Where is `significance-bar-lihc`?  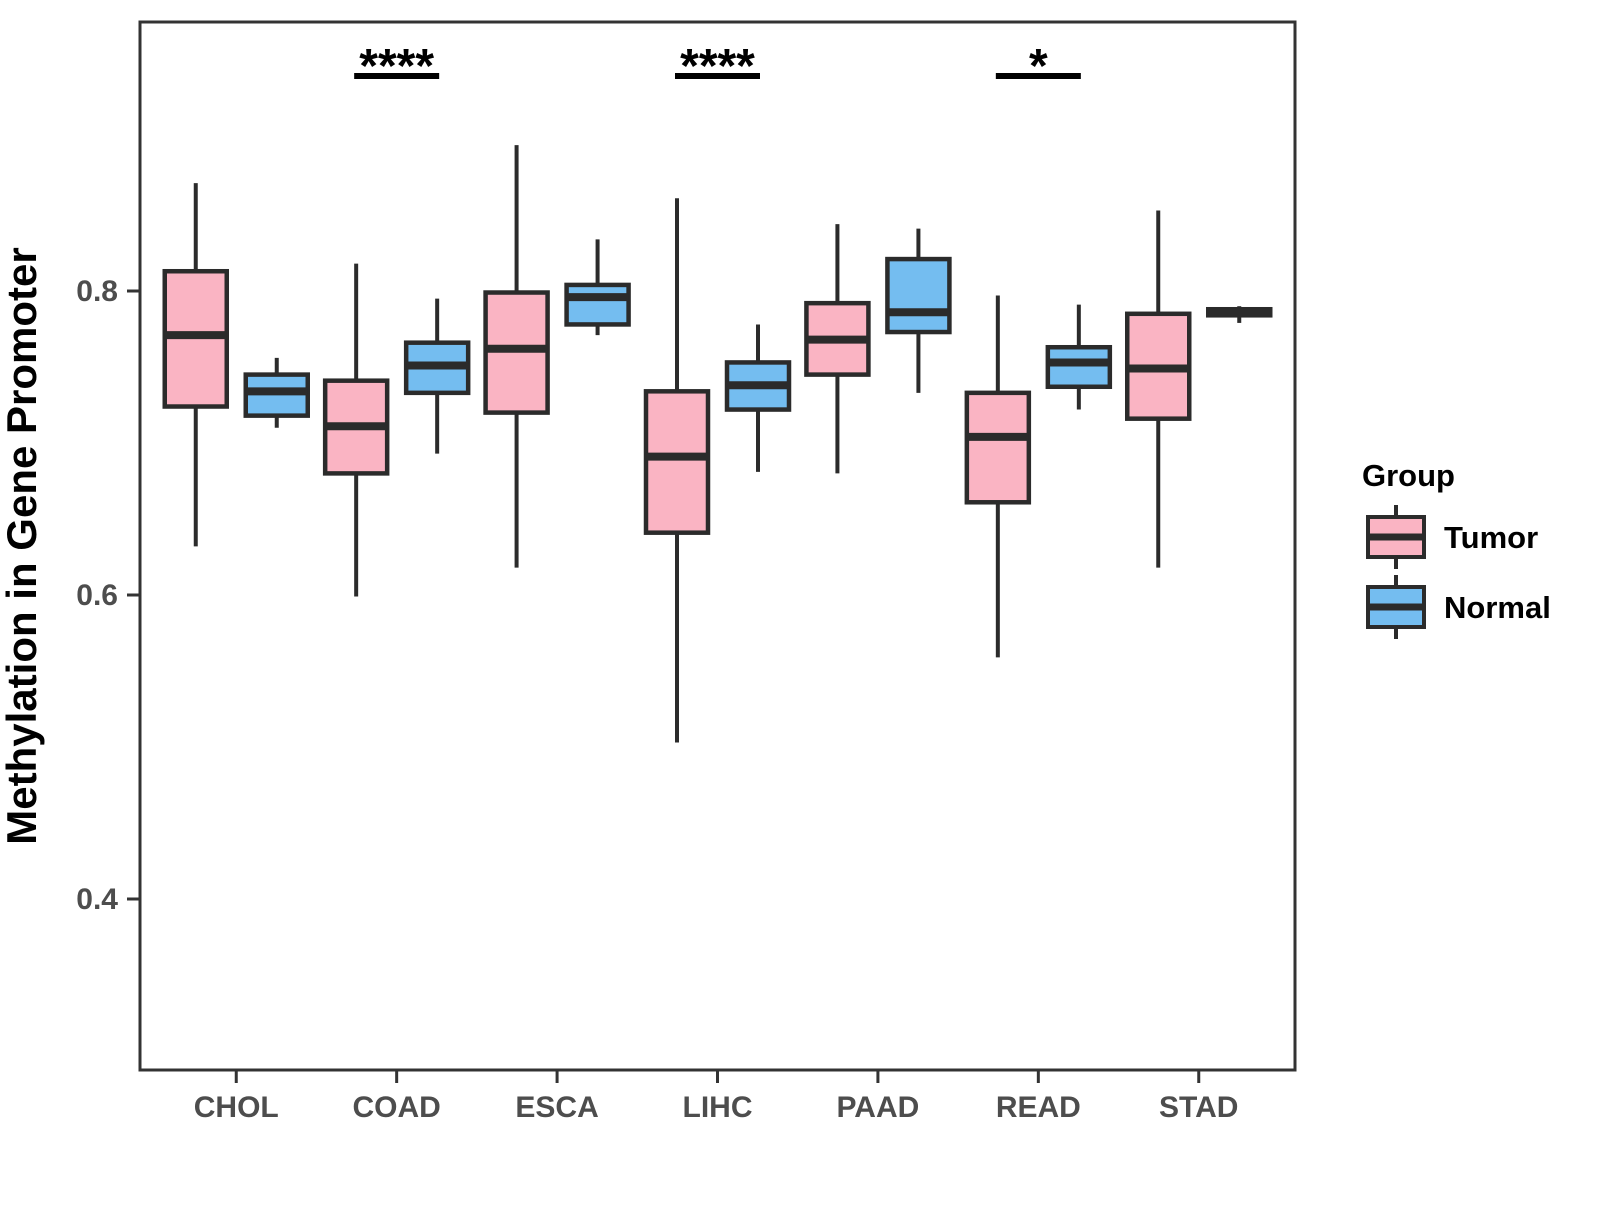 significance-bar-lihc is located at coordinates (717, 76).